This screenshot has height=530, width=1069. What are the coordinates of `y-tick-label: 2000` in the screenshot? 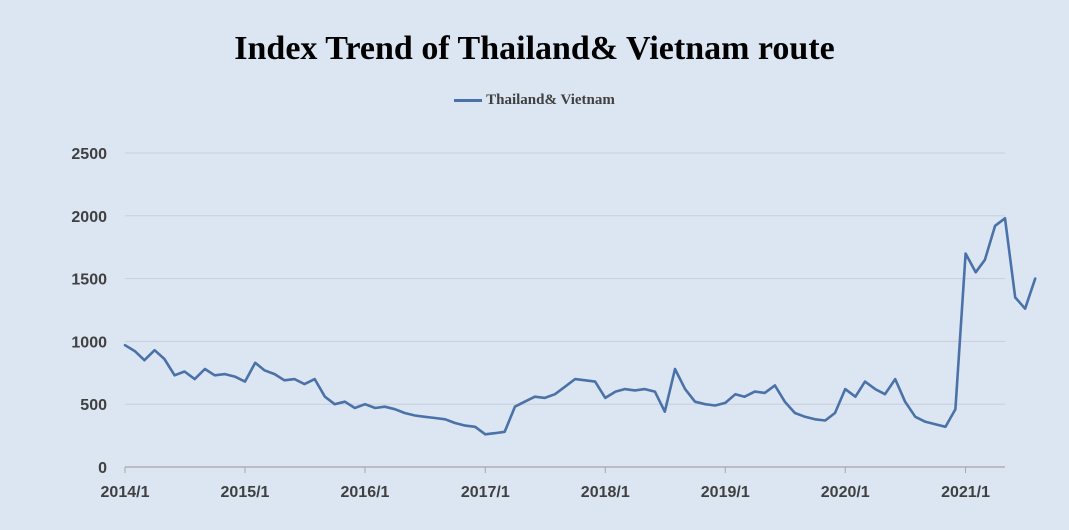 It's located at (89, 217).